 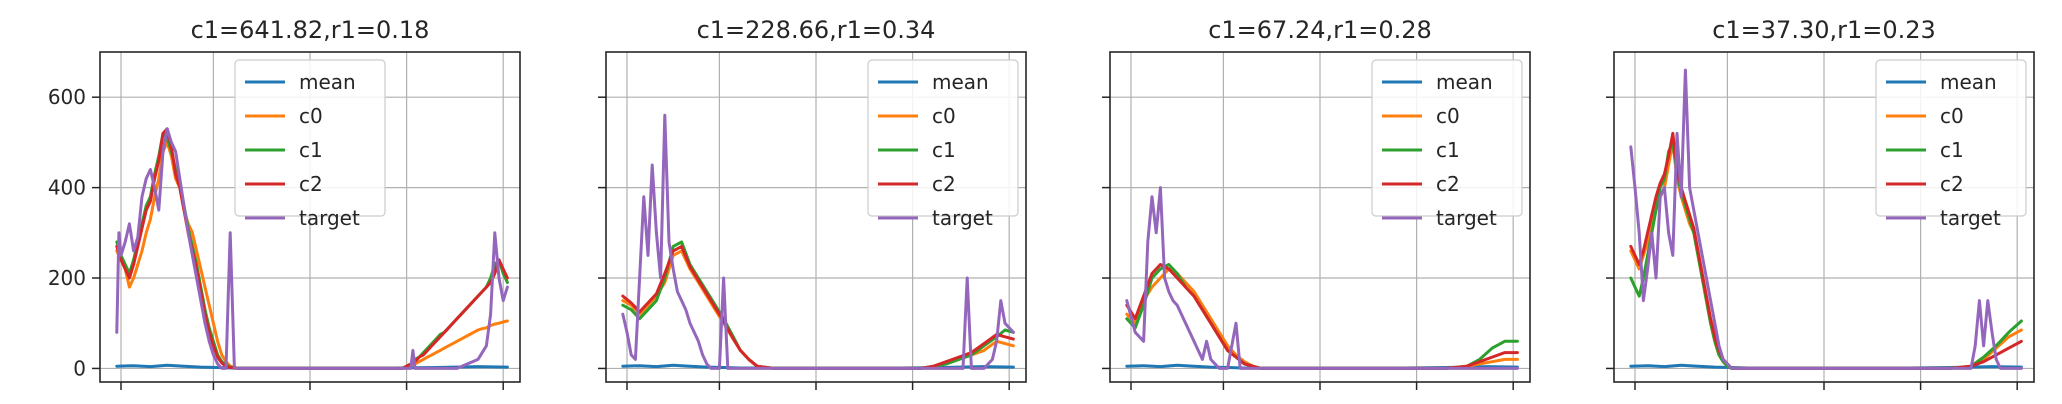 I want to click on panel-title: c1=37.30,r1=0.23, so click(x=1824, y=30).